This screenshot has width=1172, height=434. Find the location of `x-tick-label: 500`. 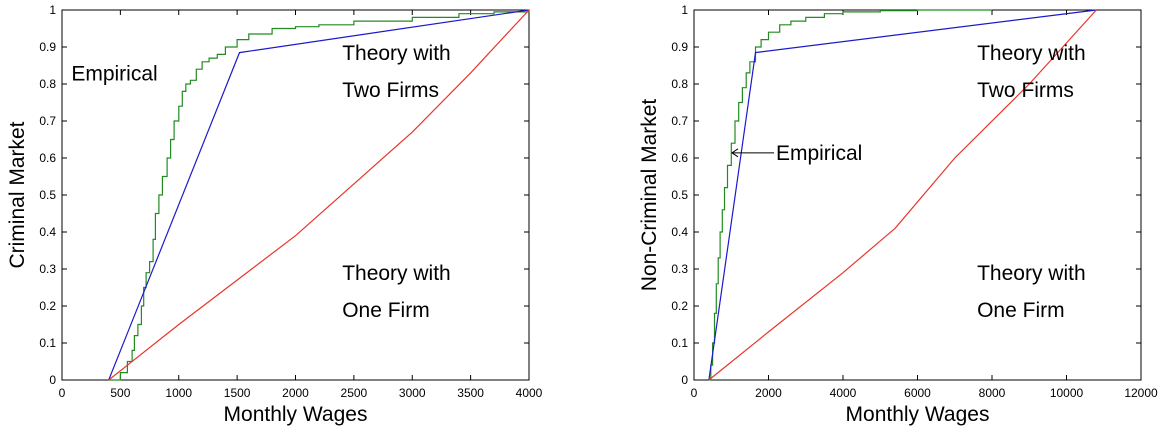

x-tick-label: 500 is located at coordinates (120, 393).